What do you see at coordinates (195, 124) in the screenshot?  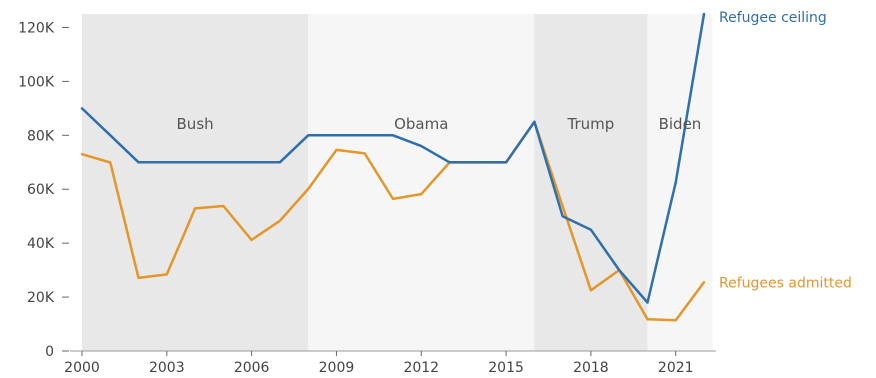 I see `era-label-bush: Bush` at bounding box center [195, 124].